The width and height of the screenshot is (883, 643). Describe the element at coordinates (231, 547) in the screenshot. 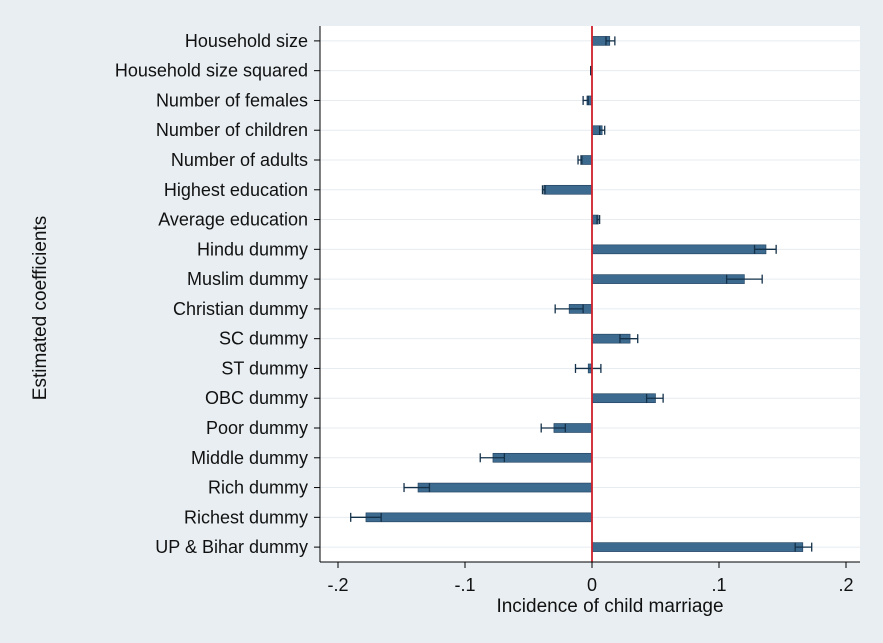

I see `y-tick-label: UP & Bihar dummy` at that location.